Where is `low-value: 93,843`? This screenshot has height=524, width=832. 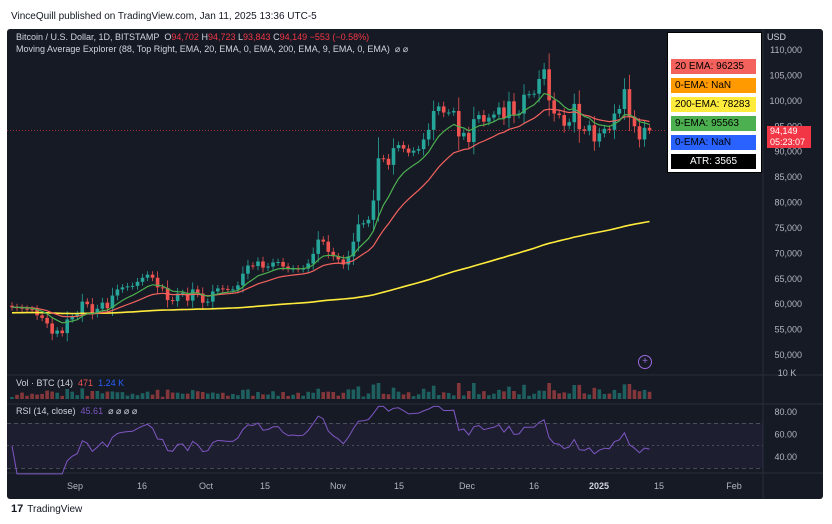 low-value: 93,843 is located at coordinates (257, 37).